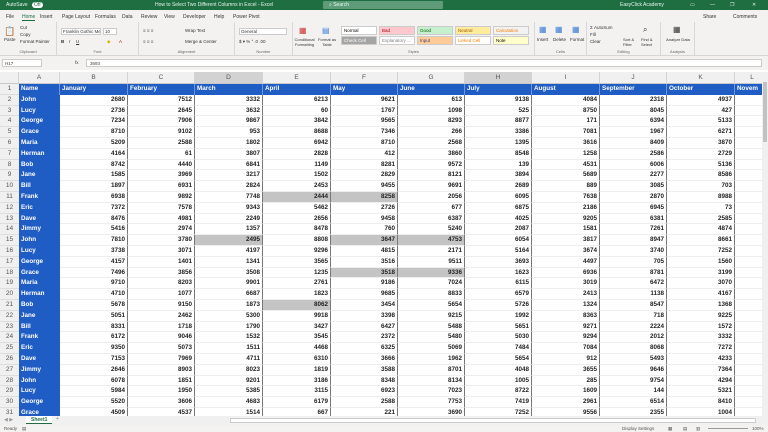 This screenshot has width=768, height=432. Describe the element at coordinates (566, 392) in the screenshot. I see `value-cell: 1609` at that location.